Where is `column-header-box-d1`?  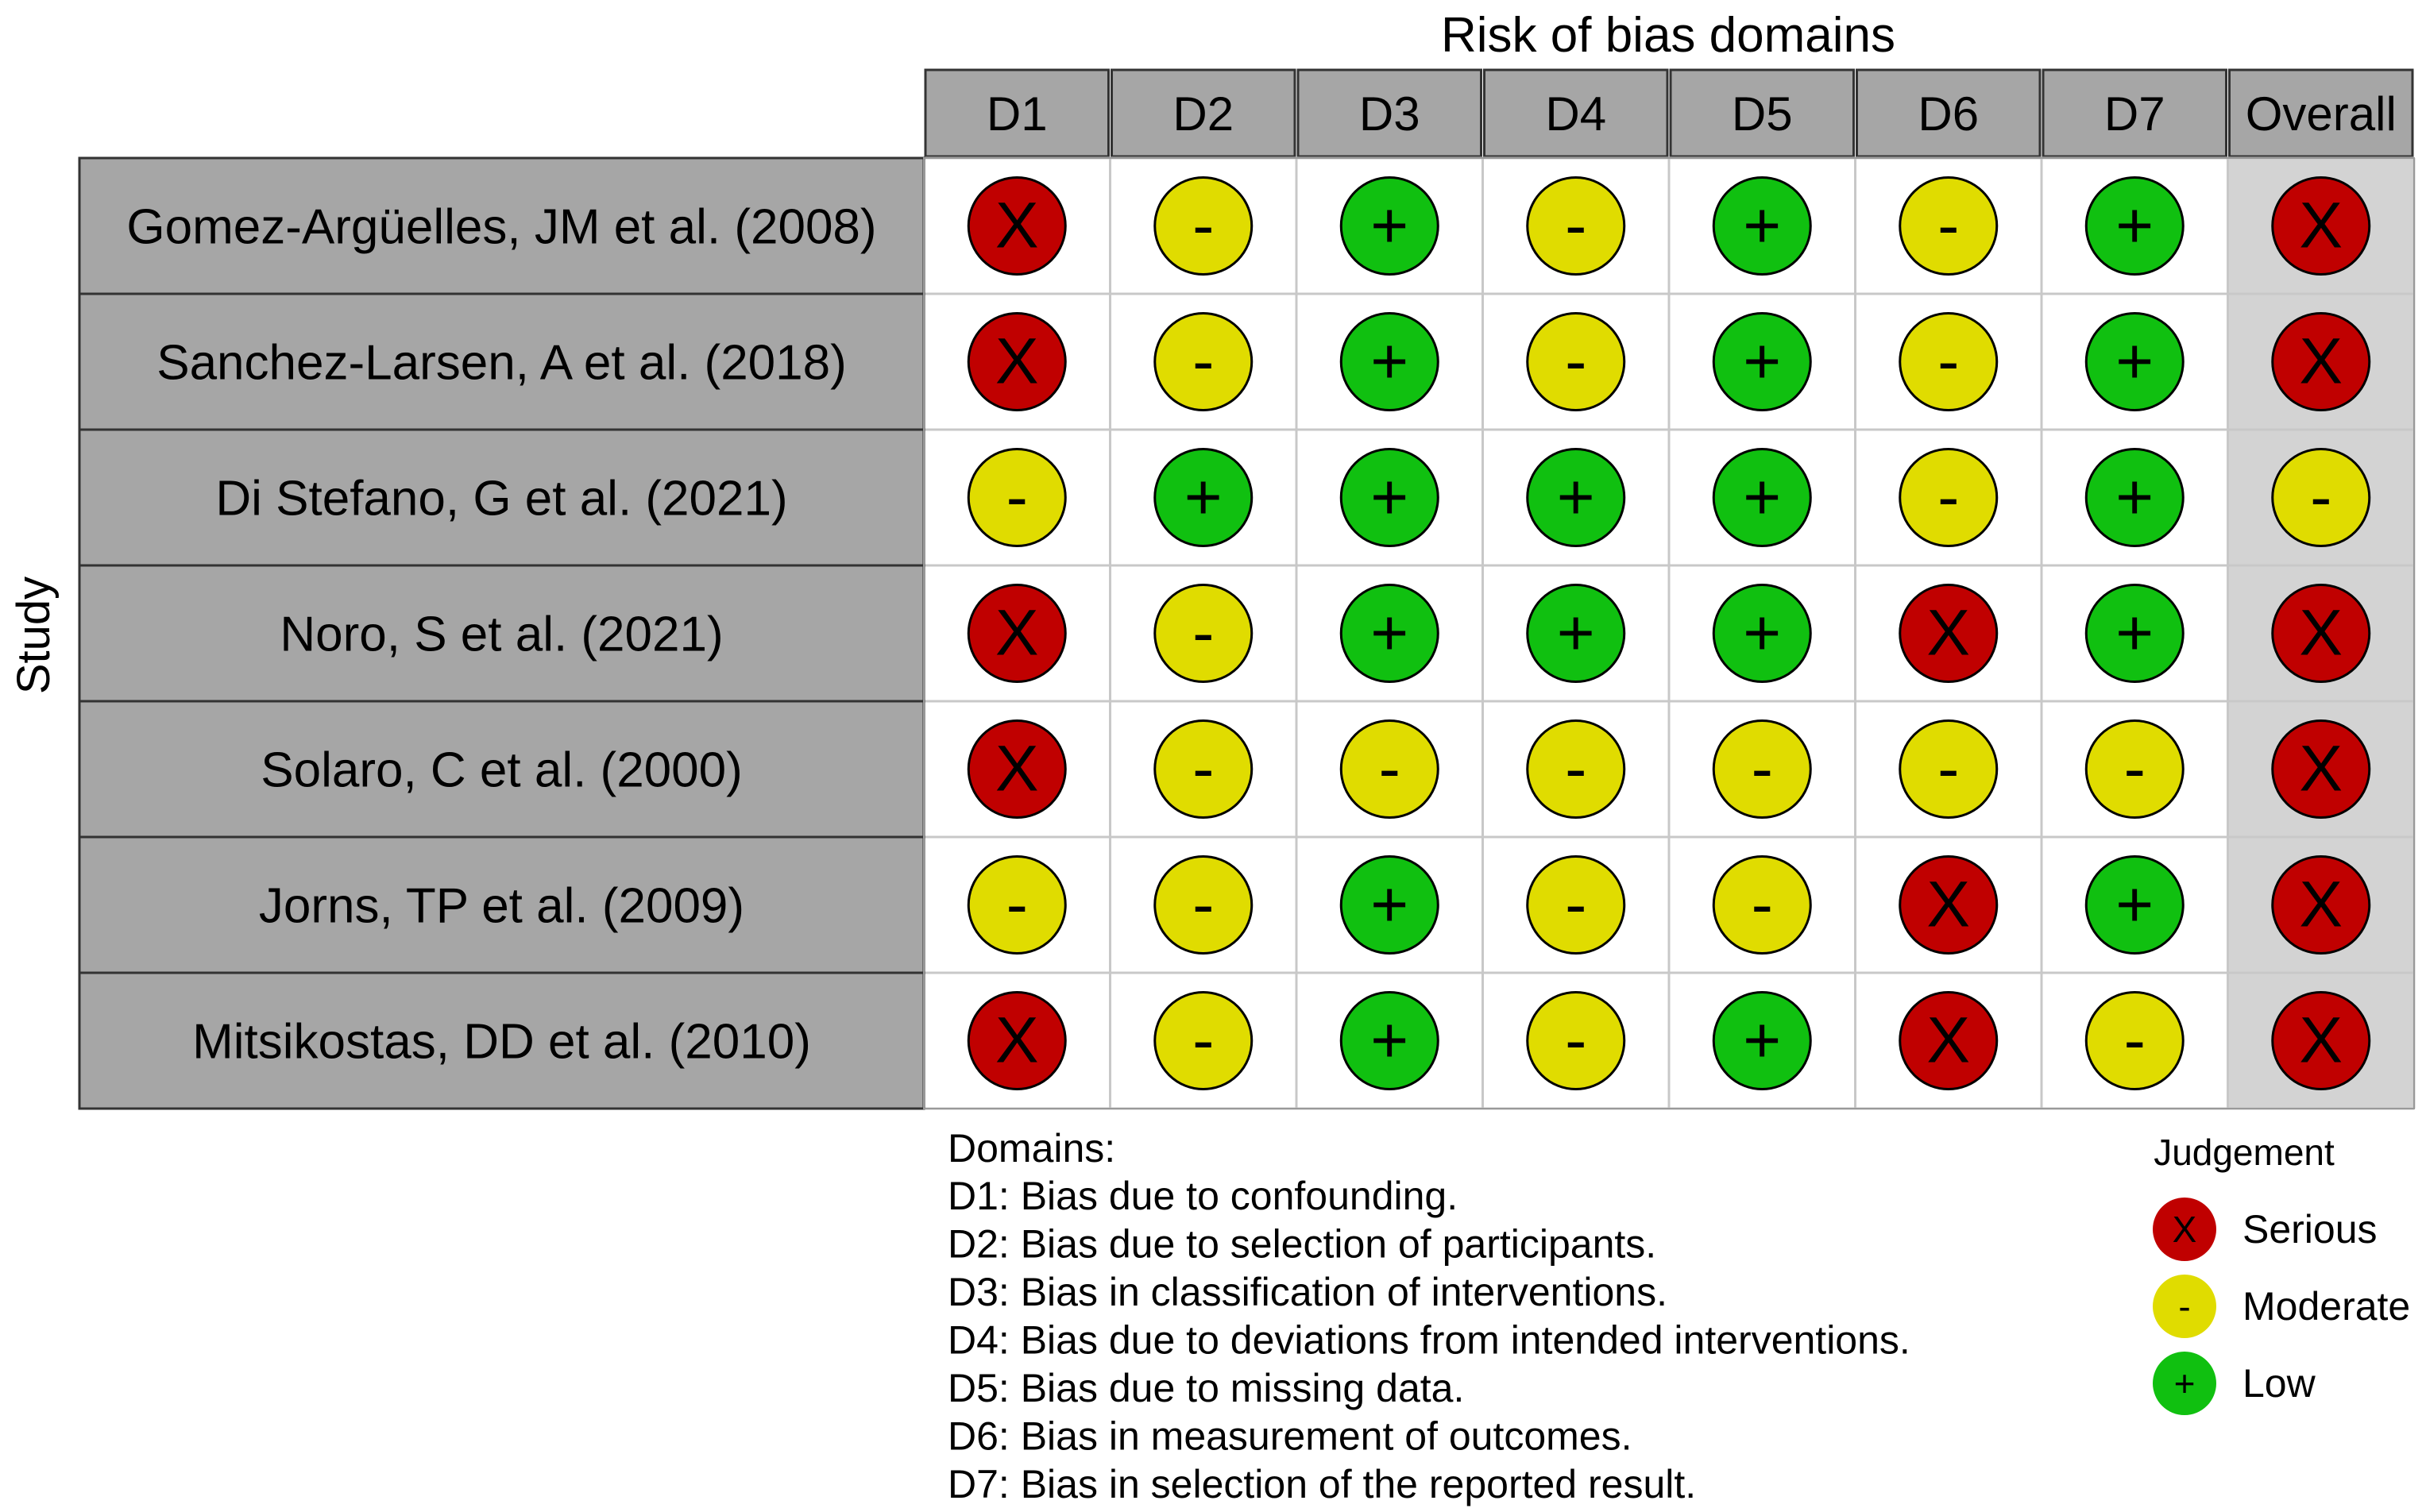
column-header-box-d1 is located at coordinates (1017, 113).